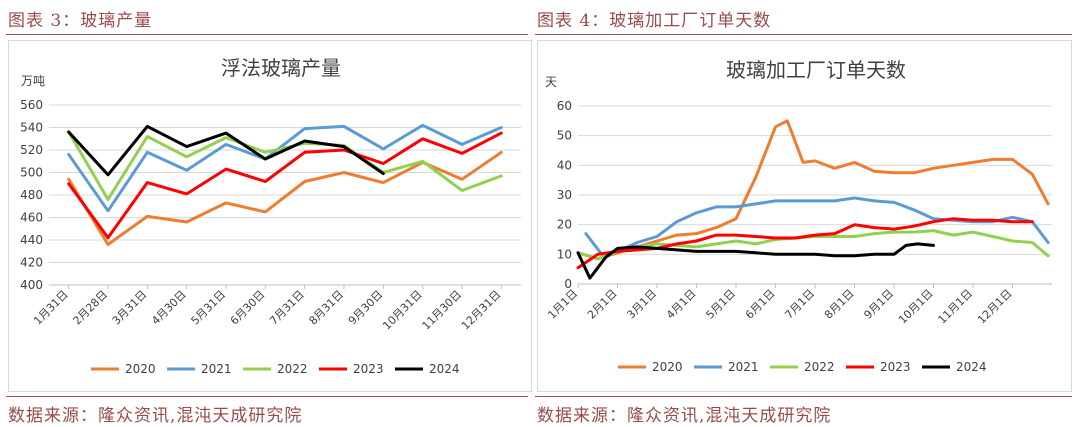 The width and height of the screenshot is (1080, 427). Describe the element at coordinates (562, 304) in the screenshot. I see `x-tick-label: 1月1日` at that location.